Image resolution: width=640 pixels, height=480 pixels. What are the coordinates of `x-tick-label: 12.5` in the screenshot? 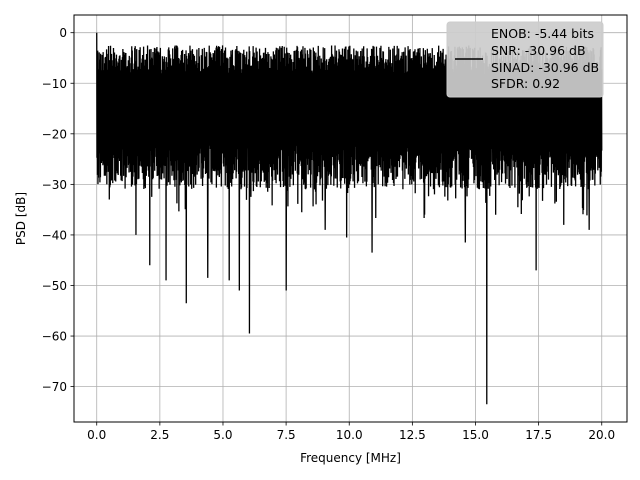 It's located at (412, 435).